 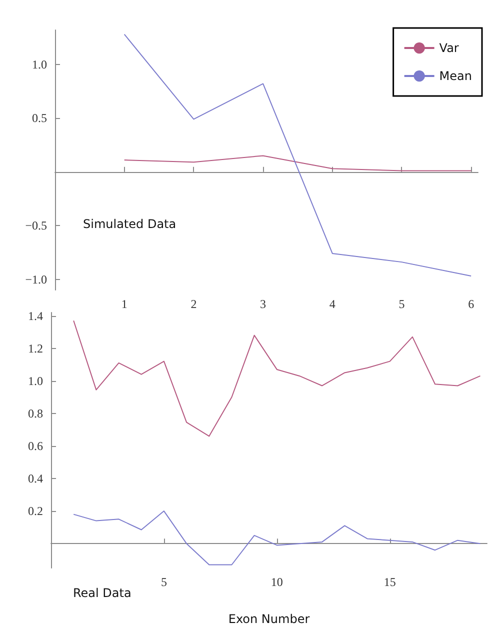 What do you see at coordinates (390, 582) in the screenshot?
I see `x-tick-label: 15` at bounding box center [390, 582].